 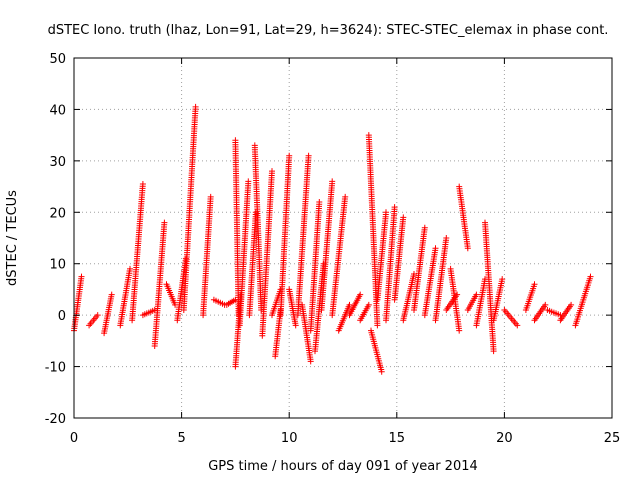 I want to click on x-tick-label: 0, so click(x=74, y=438).